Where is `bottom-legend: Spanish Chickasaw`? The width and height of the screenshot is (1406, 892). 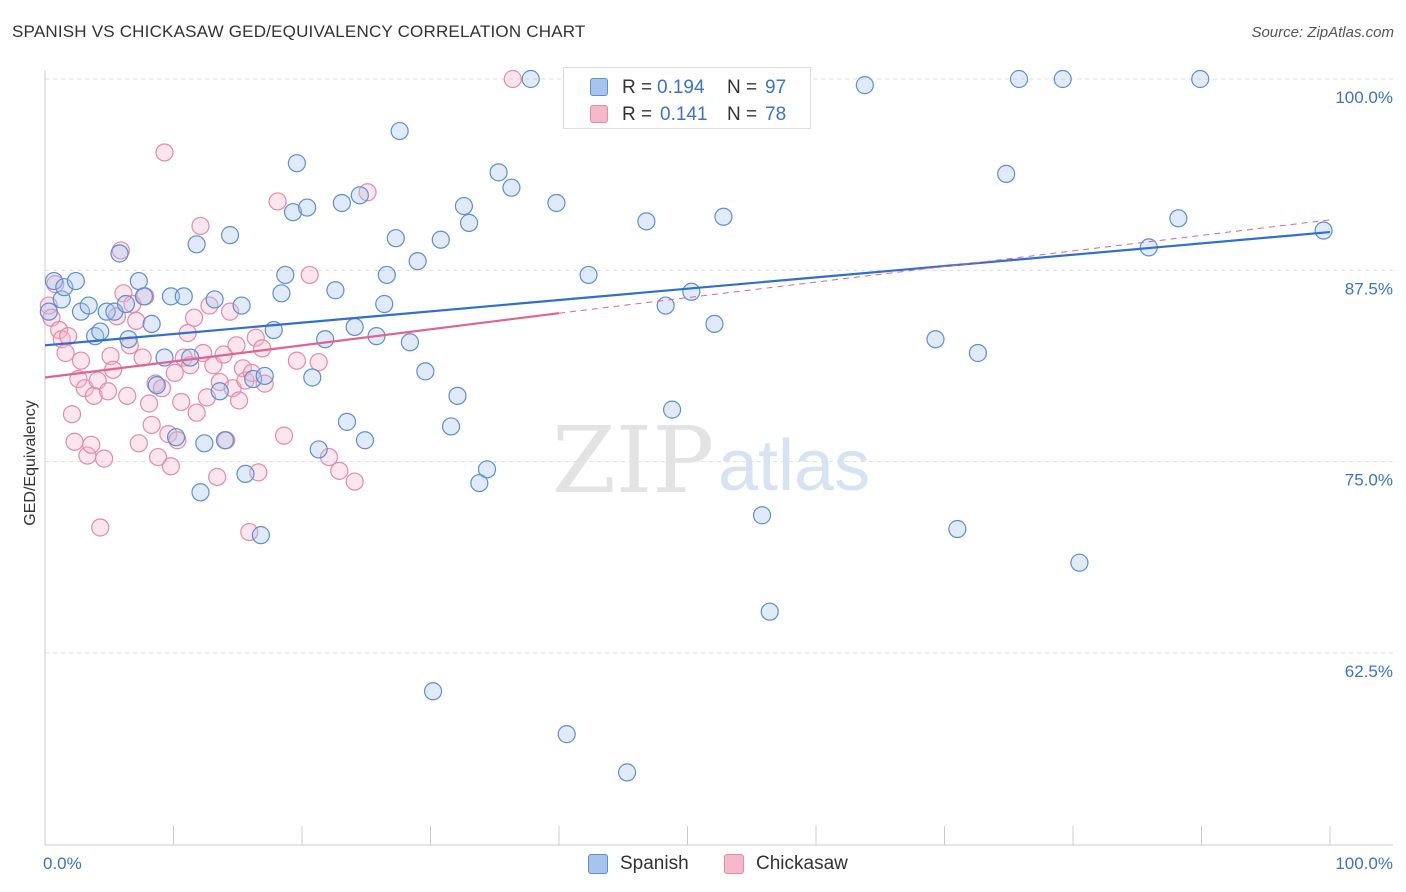
bottom-legend: Spanish Chickasaw is located at coordinates (703, 865).